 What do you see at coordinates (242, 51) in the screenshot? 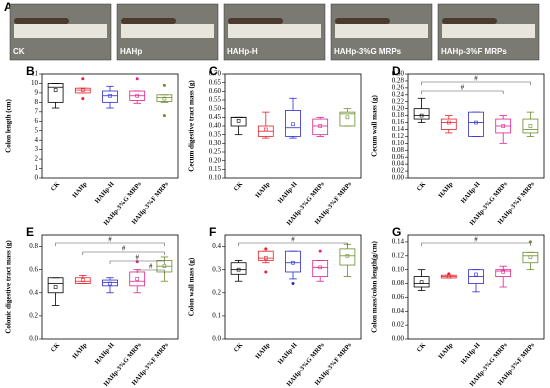
I see `photo-label: HAHp-H` at bounding box center [242, 51].